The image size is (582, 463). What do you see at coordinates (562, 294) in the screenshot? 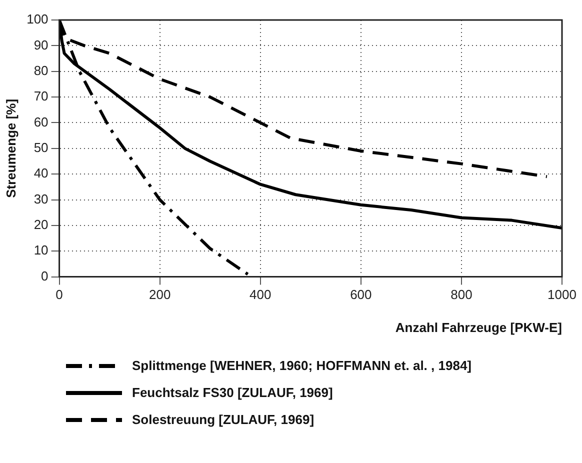
I see `x-tick-label: 1000` at bounding box center [562, 294].